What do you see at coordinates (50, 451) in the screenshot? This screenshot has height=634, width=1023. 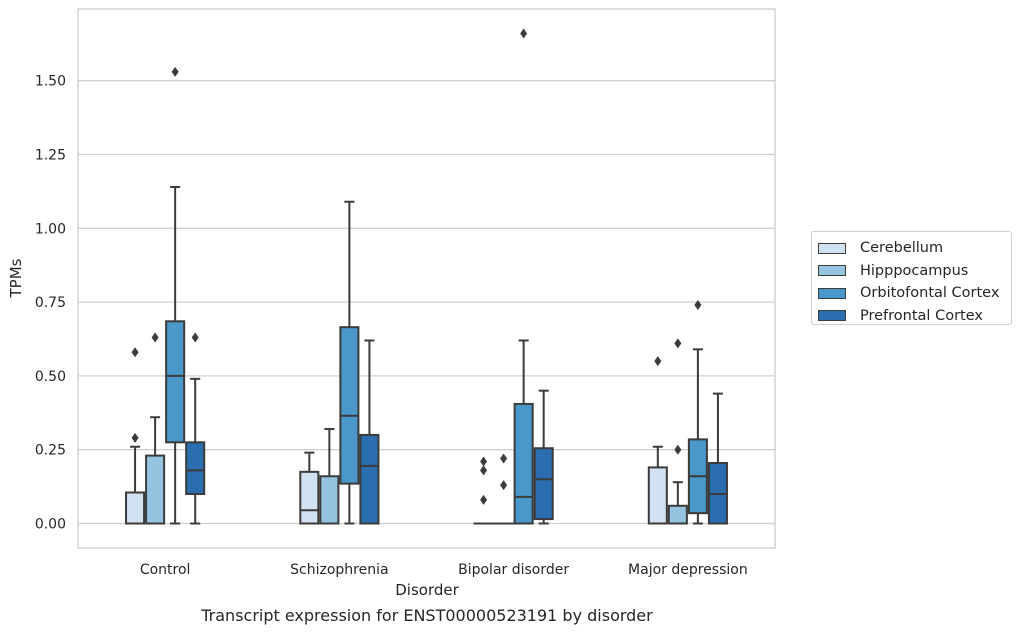 I see `y-tick-label: 0.25` at bounding box center [50, 451].